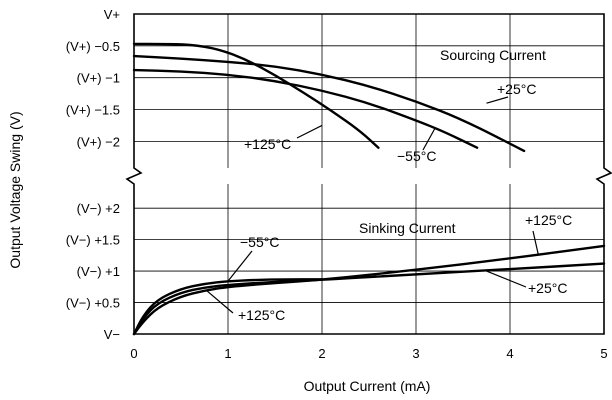 This screenshot has width=612, height=400. I want to click on y-tick-label: (V−) +2, so click(98, 208).